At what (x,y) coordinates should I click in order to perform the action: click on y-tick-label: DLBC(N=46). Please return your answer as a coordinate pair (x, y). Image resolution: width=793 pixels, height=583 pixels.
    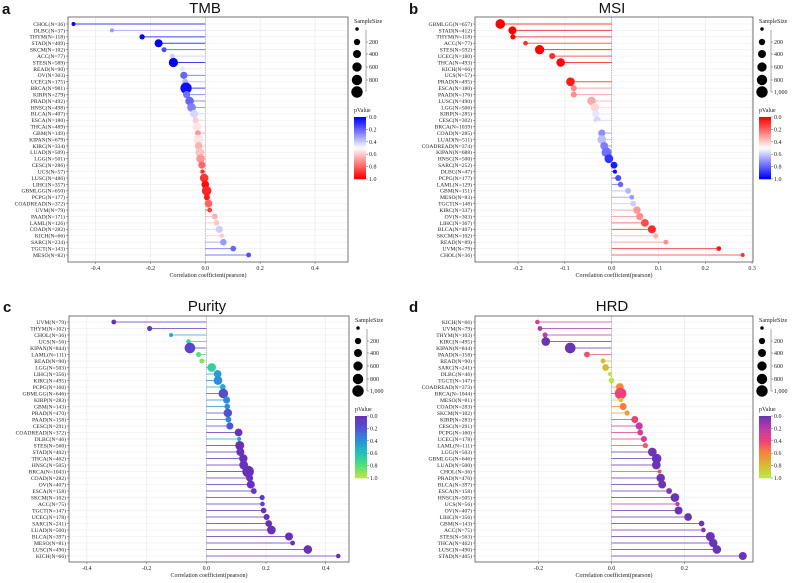
    Looking at the image, I should click on (457, 374).